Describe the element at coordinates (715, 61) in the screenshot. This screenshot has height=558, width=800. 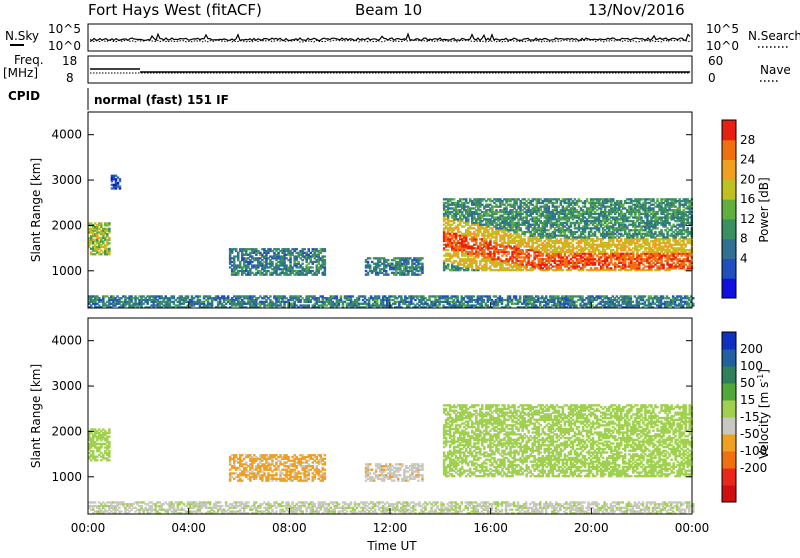
I see `nave-tick-top: 60` at that location.